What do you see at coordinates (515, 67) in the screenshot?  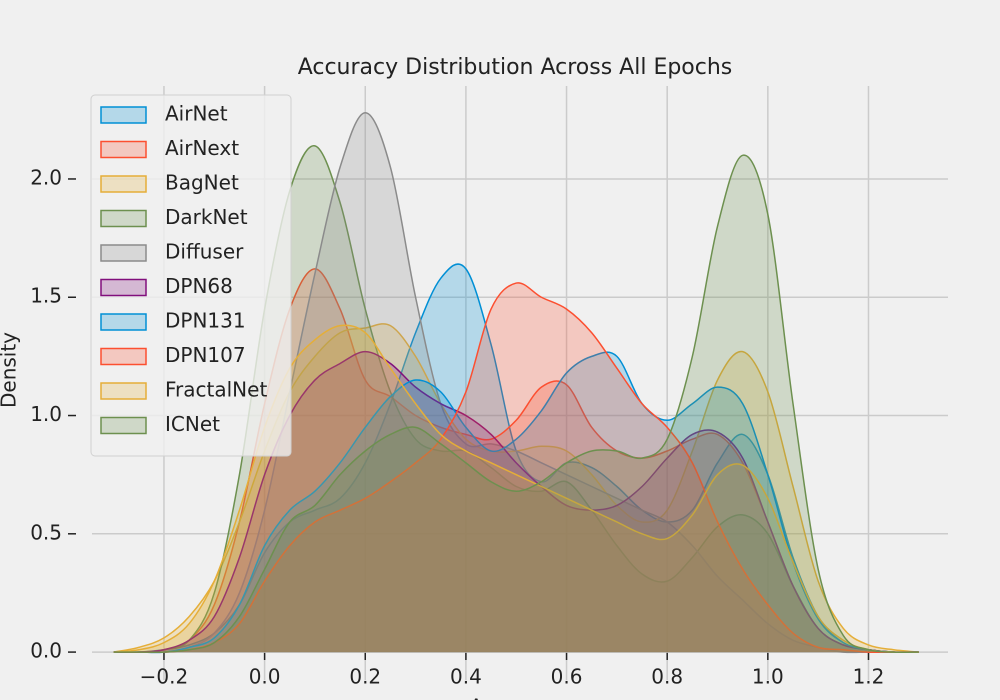 I see `chart-title: Accuracy Distribution Across All Epochs` at bounding box center [515, 67].